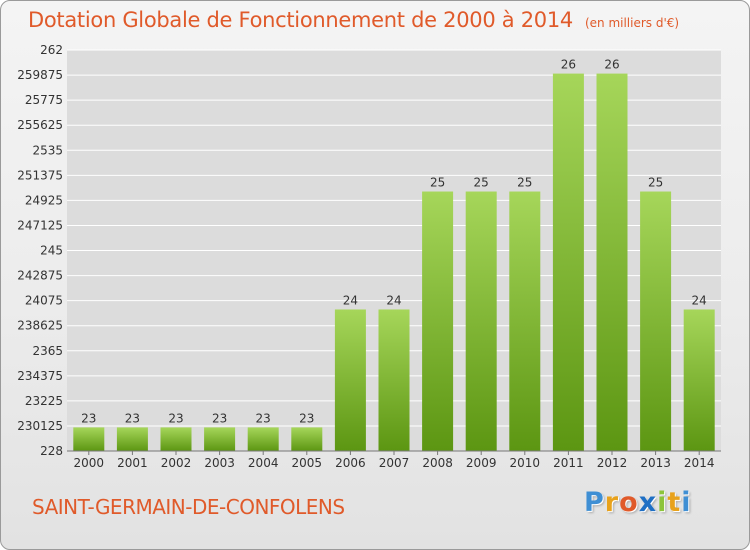  Describe the element at coordinates (612, 502) in the screenshot. I see `logo-letter: r` at that location.